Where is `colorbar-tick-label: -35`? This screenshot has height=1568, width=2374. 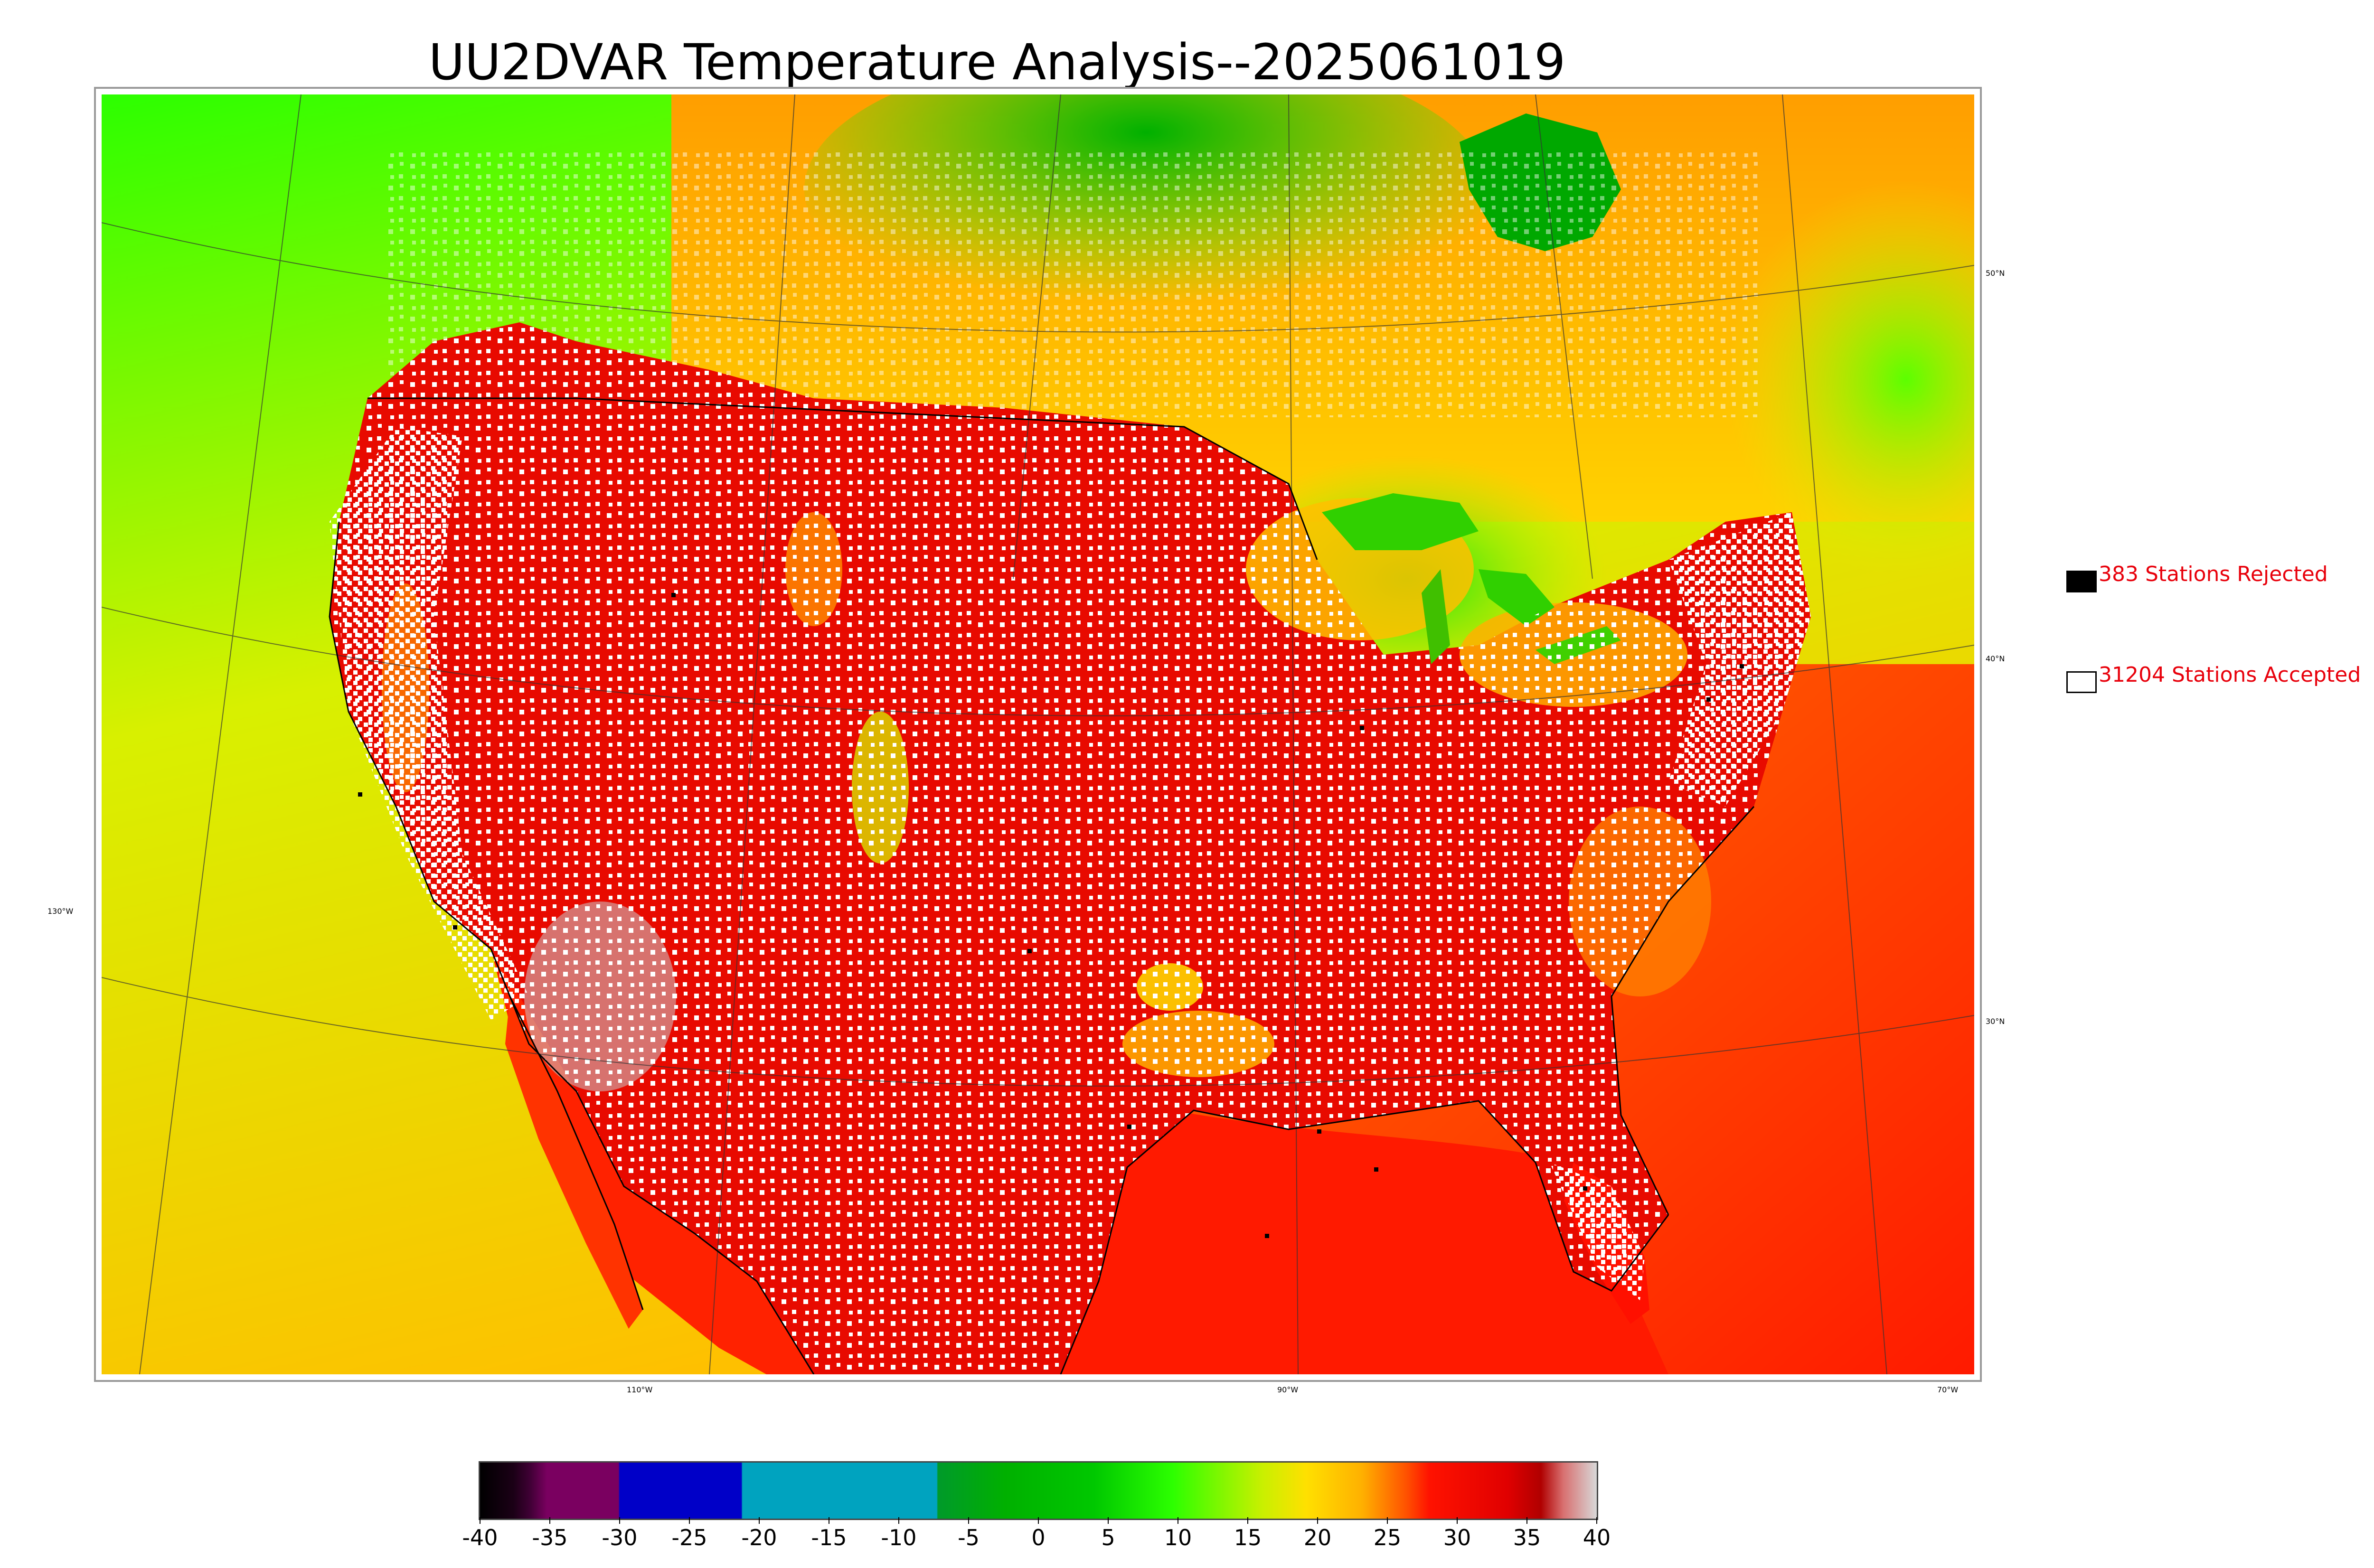
colorbar-tick-label: -35 is located at coordinates (550, 1538).